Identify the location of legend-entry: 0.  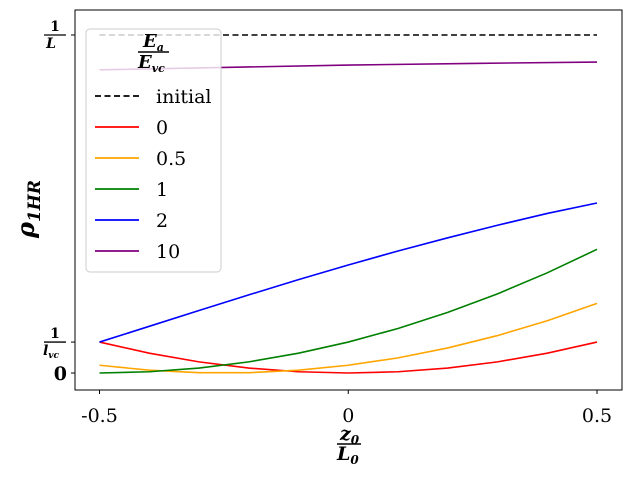
(131, 128).